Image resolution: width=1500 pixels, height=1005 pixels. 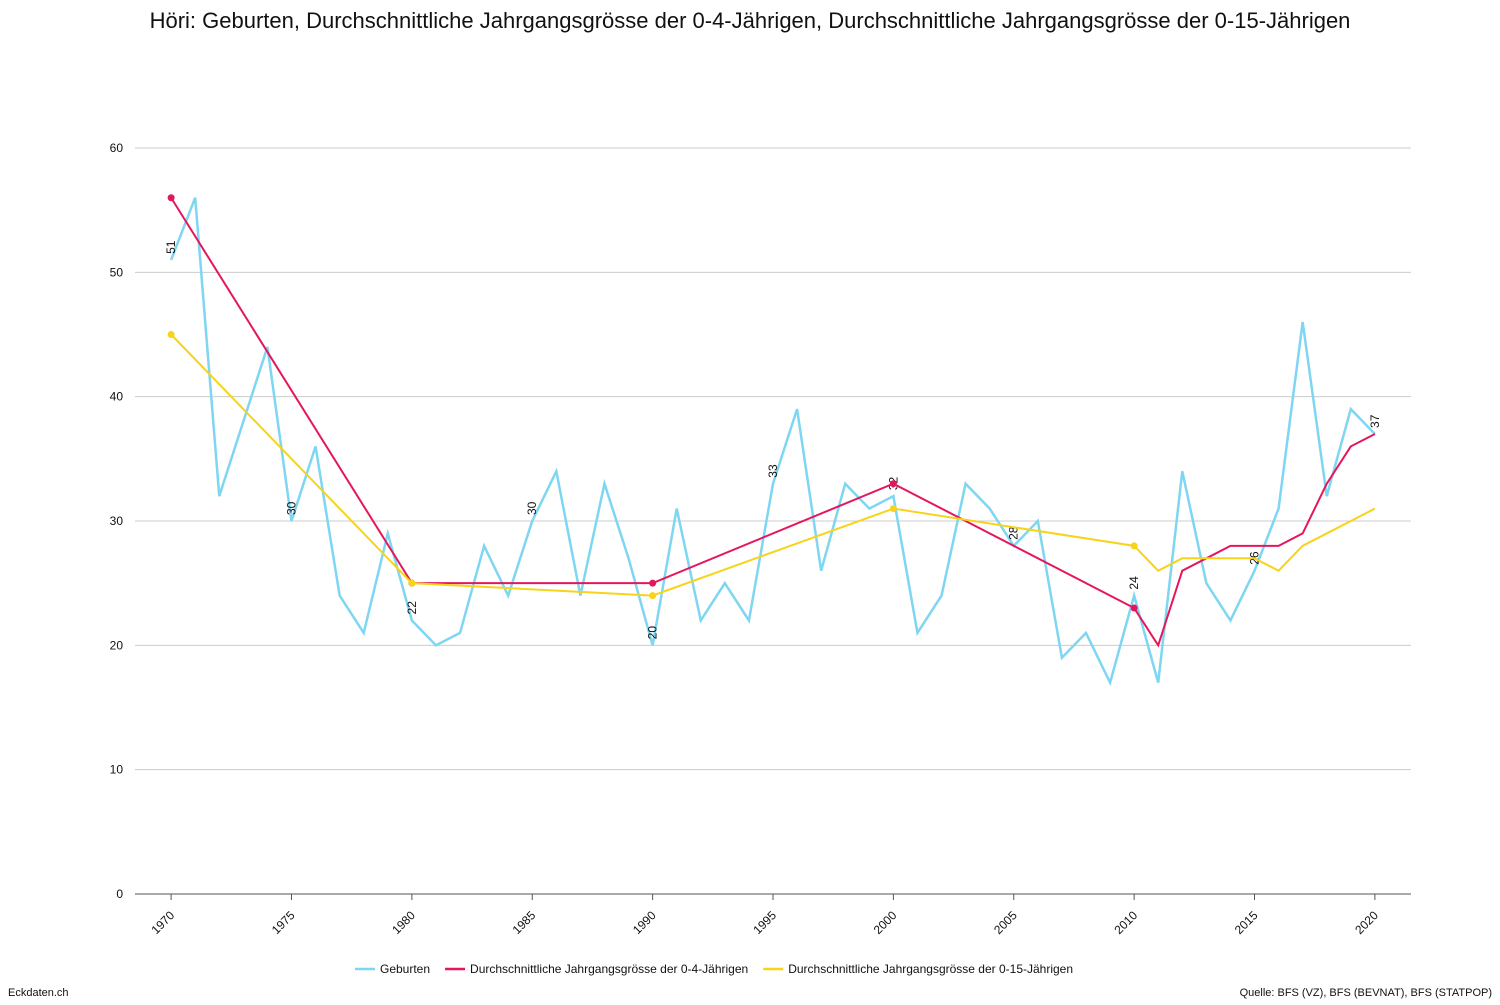 I want to click on y-tick-label: 20, so click(x=117, y=645).